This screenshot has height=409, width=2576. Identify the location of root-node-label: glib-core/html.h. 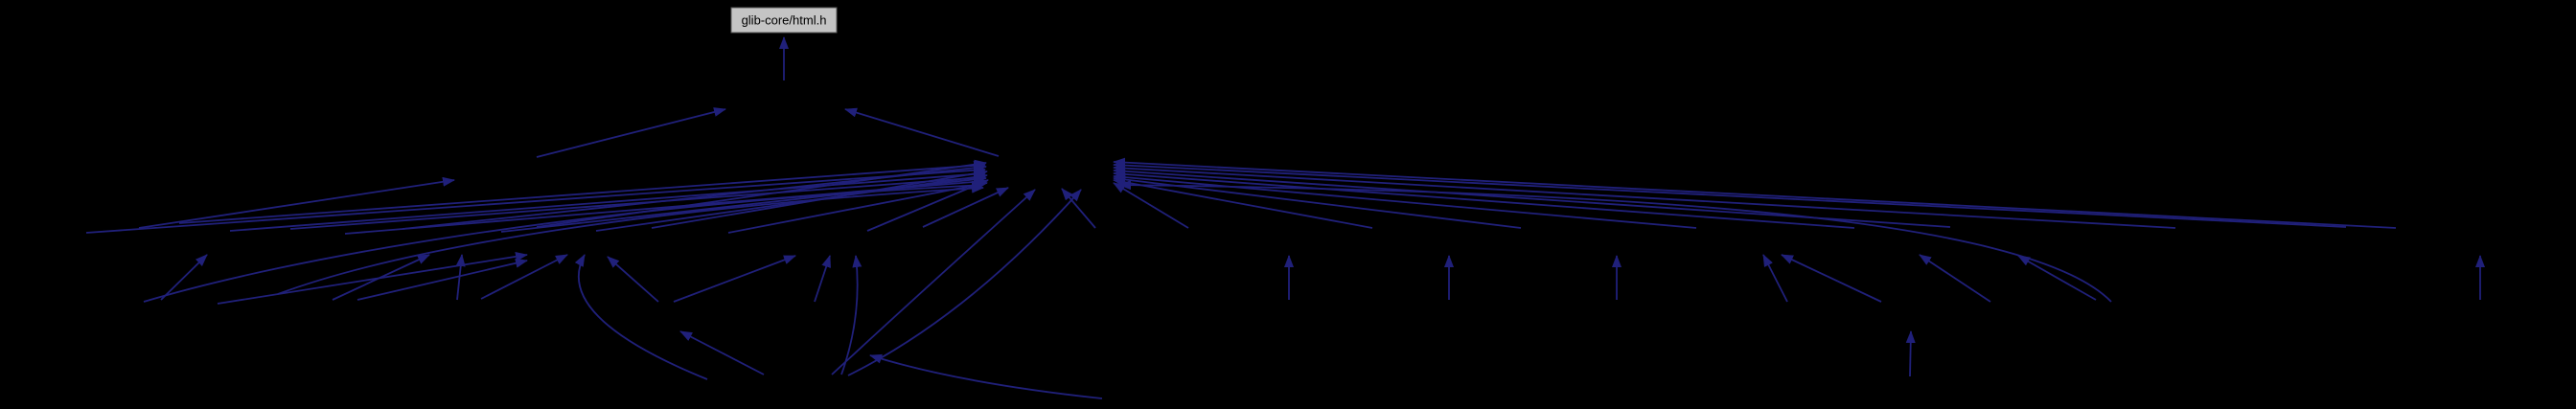
(784, 20).